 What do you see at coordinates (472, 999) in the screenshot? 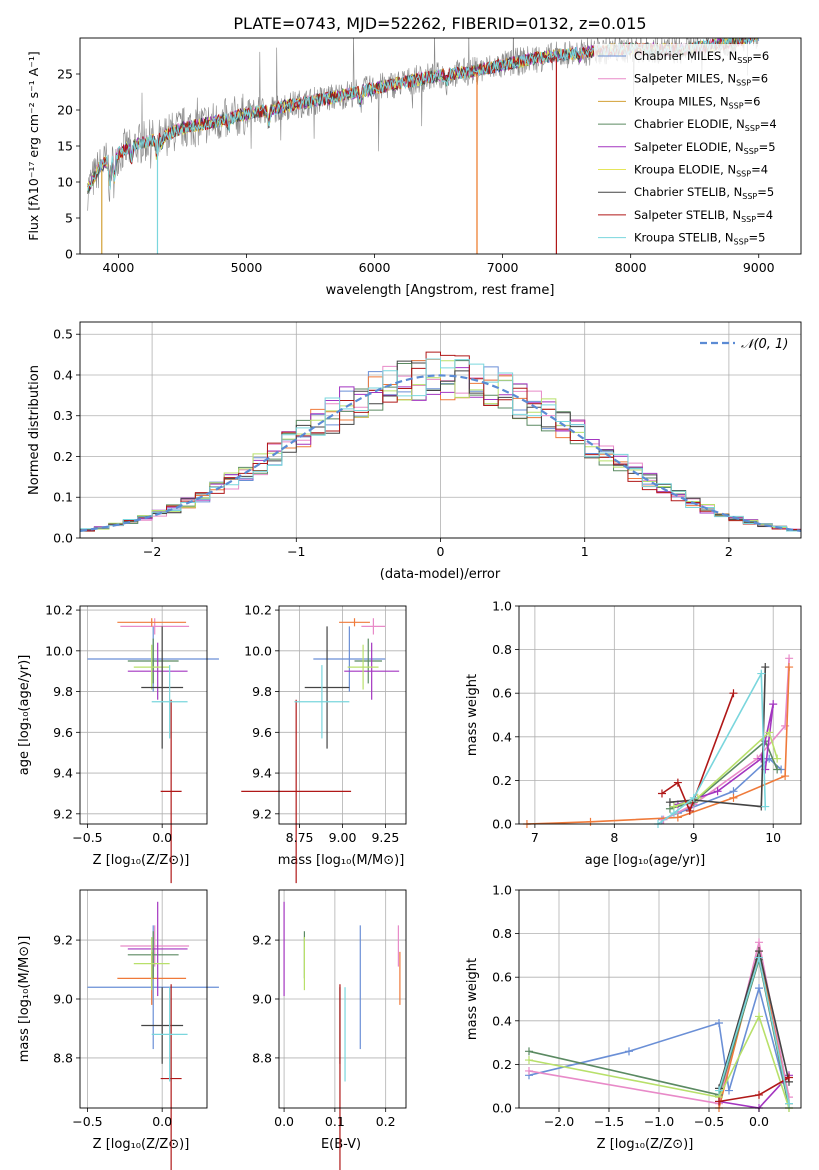
I see `weight-z-ylabel: mass weight` at bounding box center [472, 999].